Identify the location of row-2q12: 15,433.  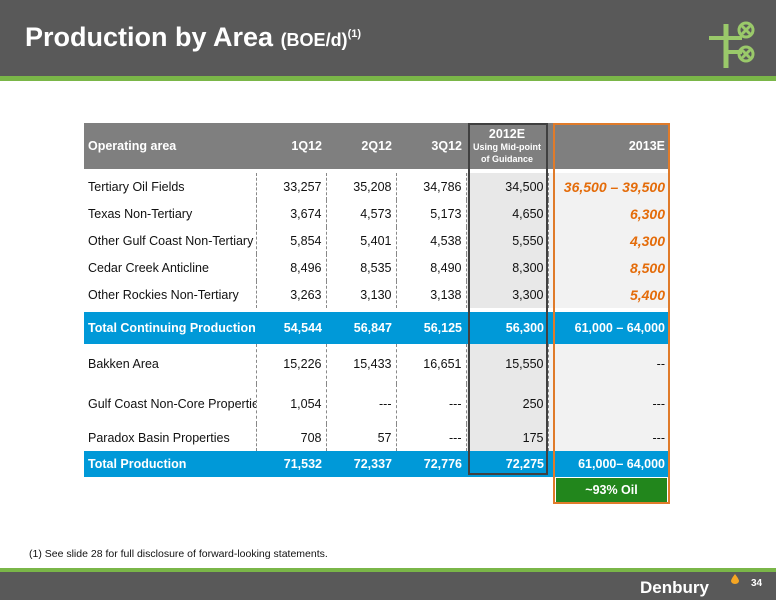
(360, 364).